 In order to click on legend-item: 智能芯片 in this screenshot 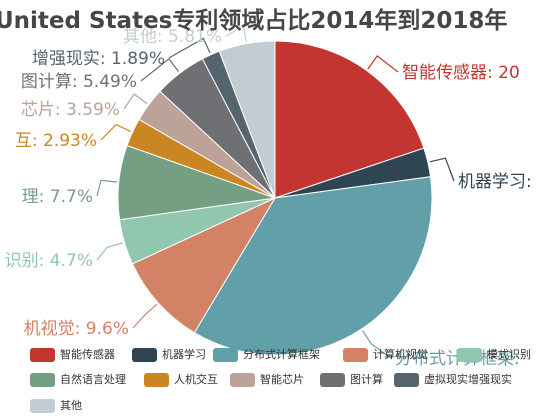, I will do `click(267, 380)`.